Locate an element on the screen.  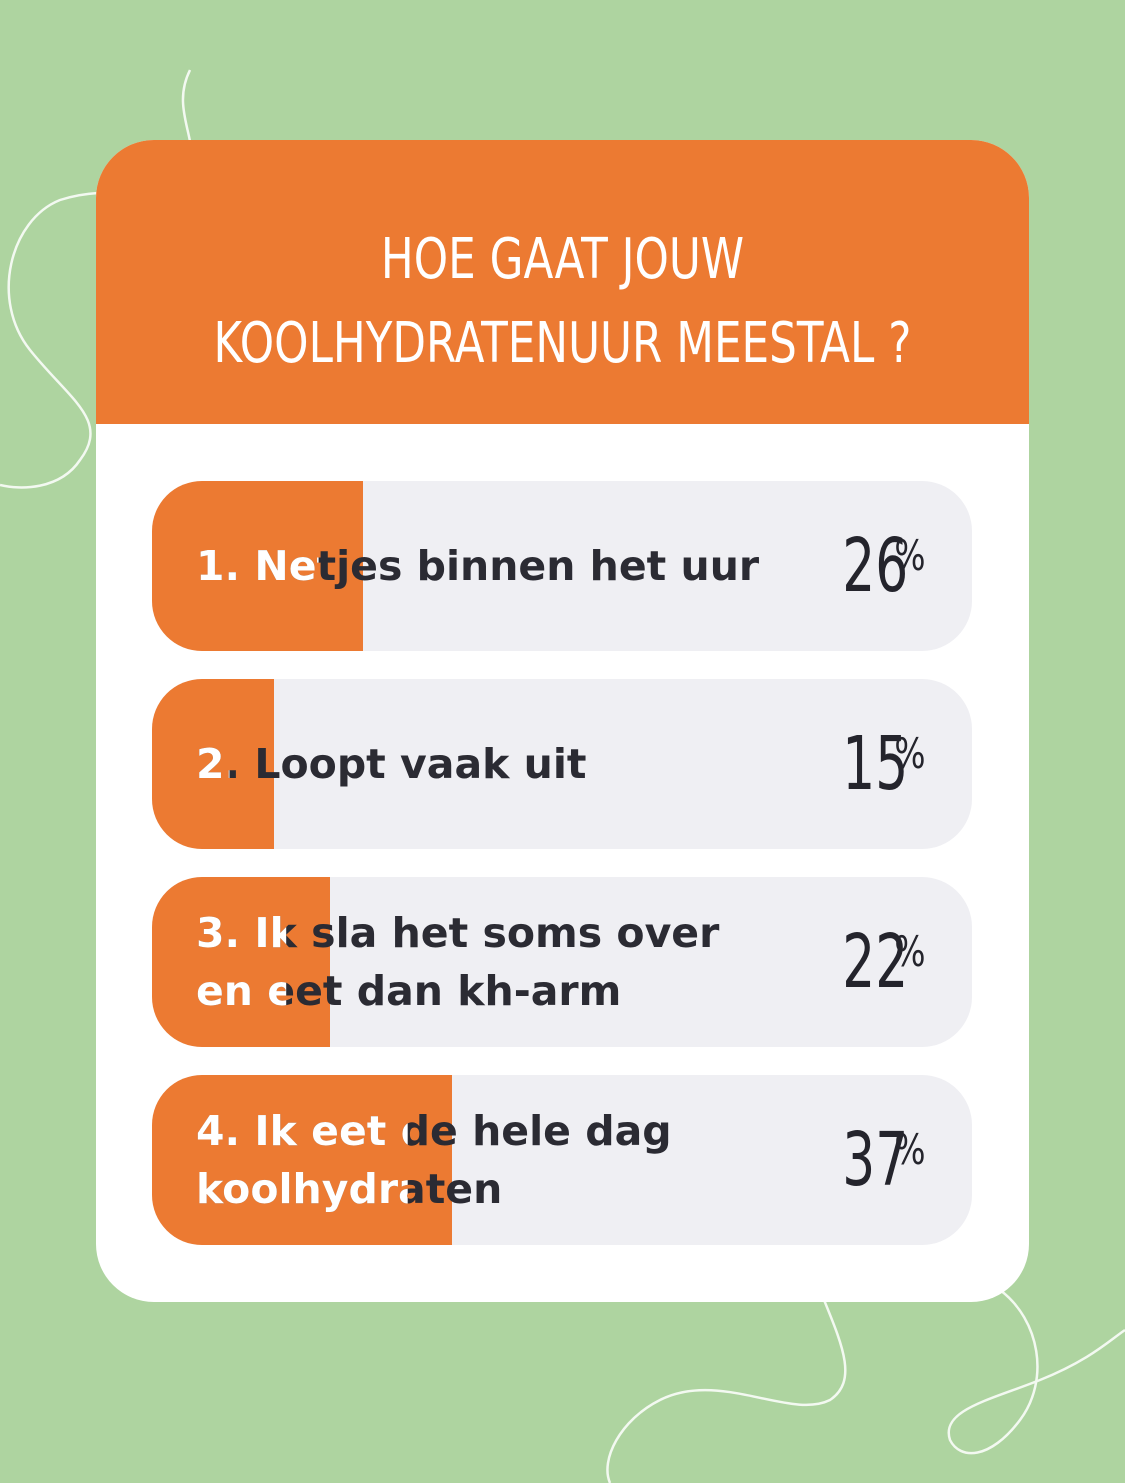
poll-option-percent: 22 % is located at coordinates (872, 962).